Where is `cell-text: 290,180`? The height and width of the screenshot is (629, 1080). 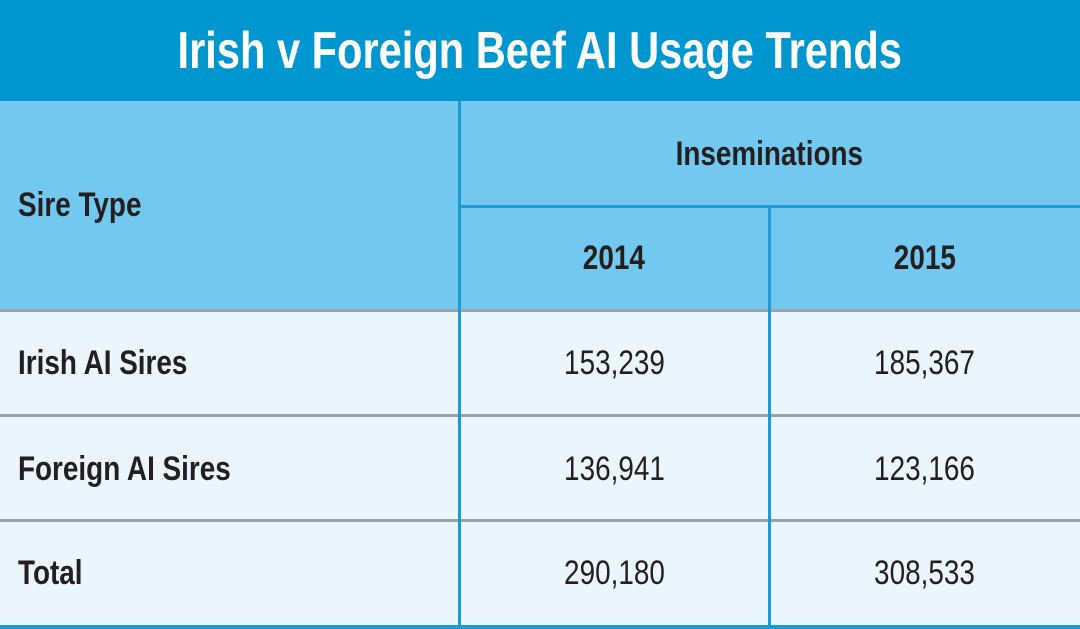
cell-text: 290,180 is located at coordinates (614, 573).